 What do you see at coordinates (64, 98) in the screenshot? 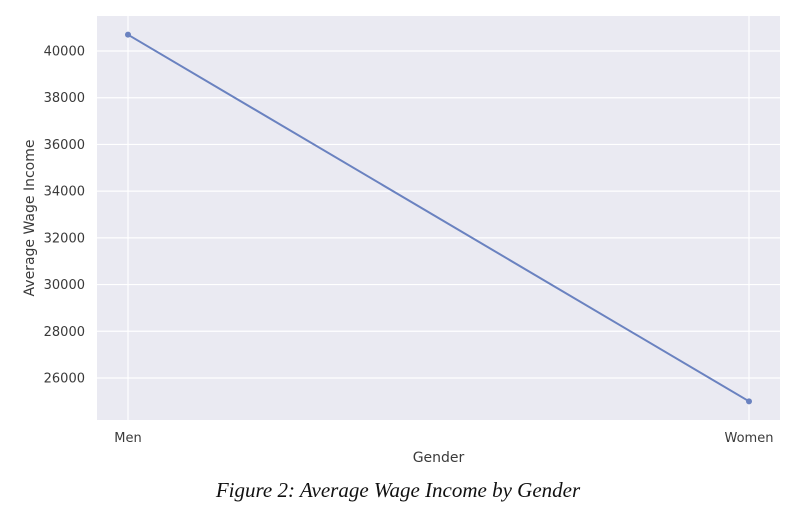
I see `y-tick-label: 38000` at bounding box center [64, 98].